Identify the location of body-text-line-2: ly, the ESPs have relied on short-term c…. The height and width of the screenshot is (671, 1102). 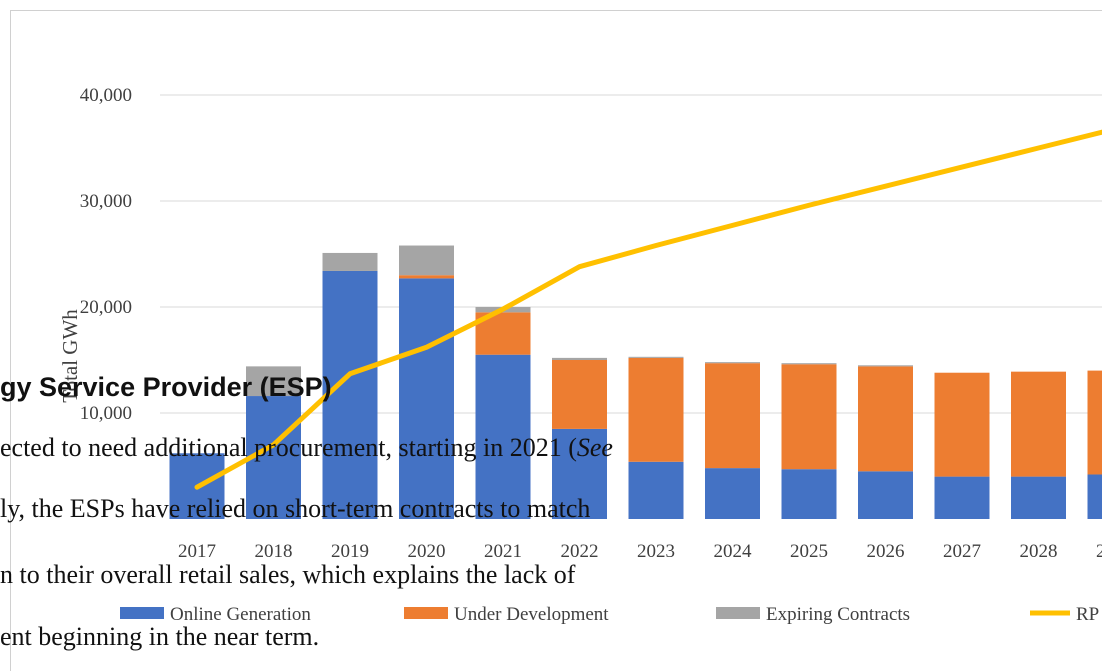
(295, 509).